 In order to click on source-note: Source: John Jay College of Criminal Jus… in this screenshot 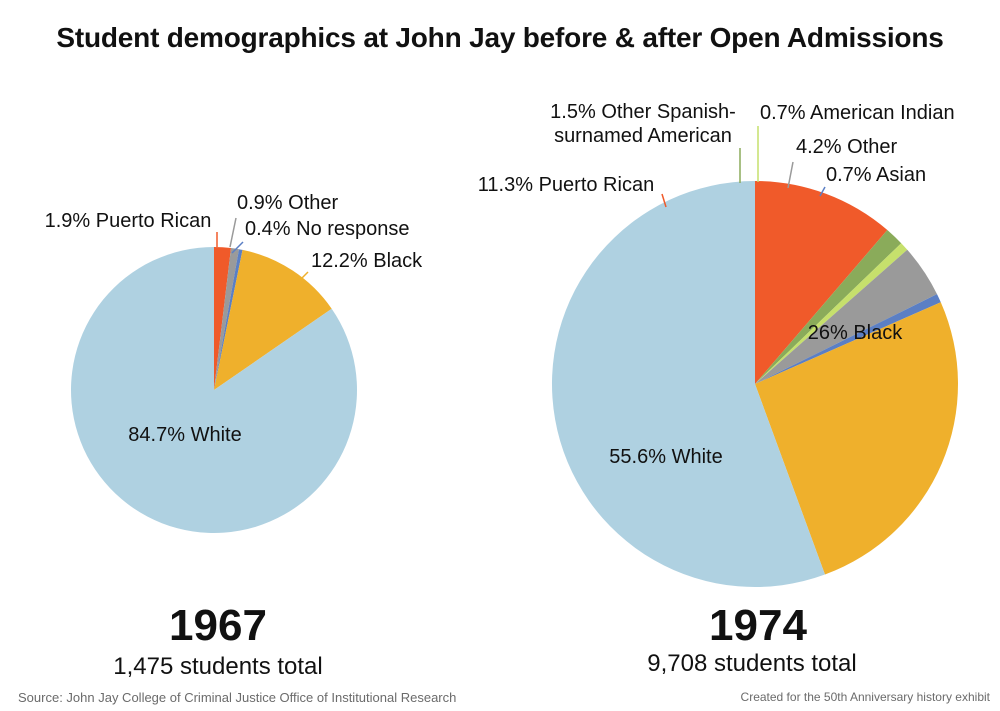, I will do `click(237, 697)`.